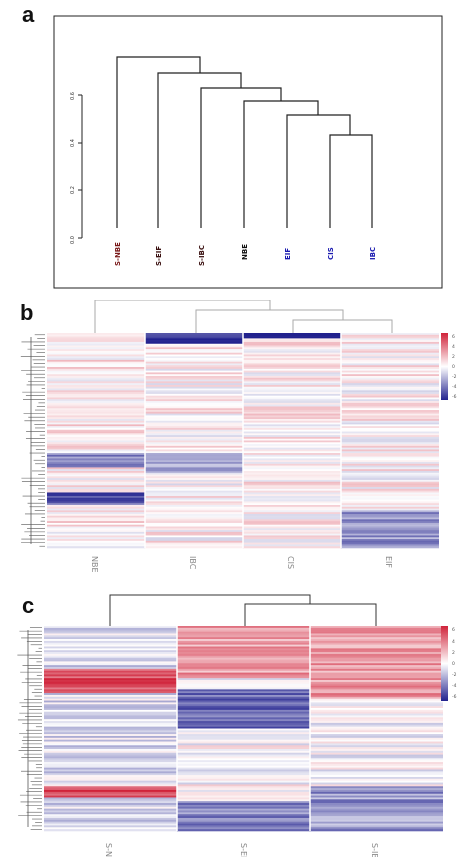 This screenshot has width=474, height=857. Describe the element at coordinates (241, 850) in the screenshot. I see `column-labels-c: S-NBE S-EIF S-IBC` at that location.